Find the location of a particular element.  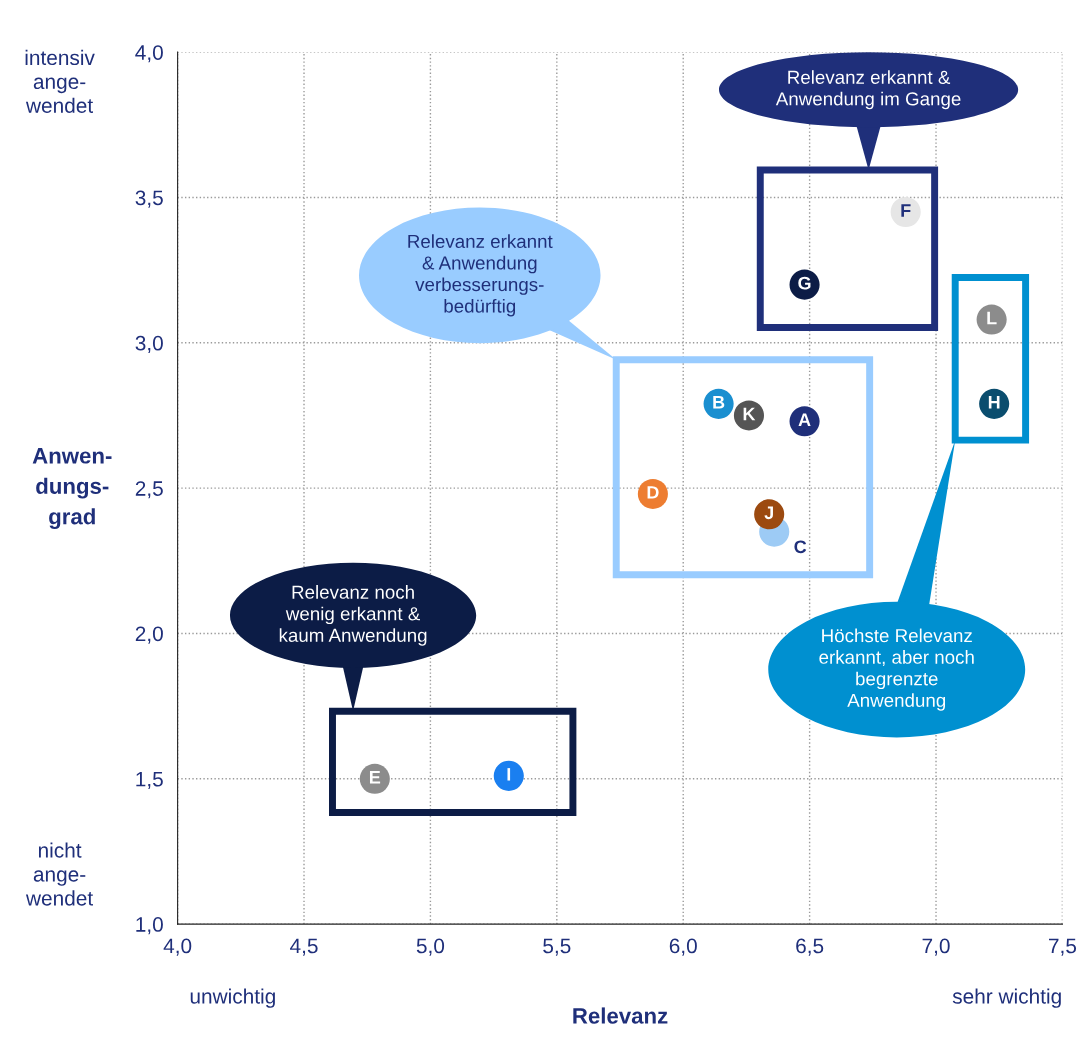

y-tick-label: 1,0 is located at coordinates (149, 926).